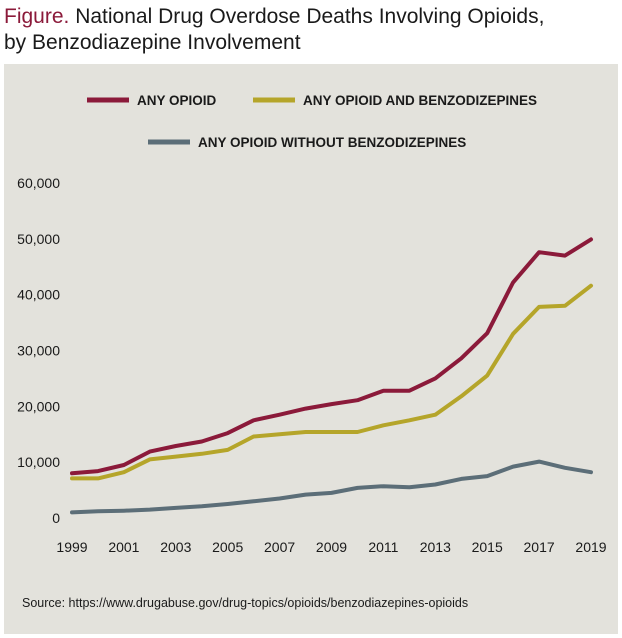  What do you see at coordinates (383, 547) in the screenshot?
I see `x-tick-label: 2011` at bounding box center [383, 547].